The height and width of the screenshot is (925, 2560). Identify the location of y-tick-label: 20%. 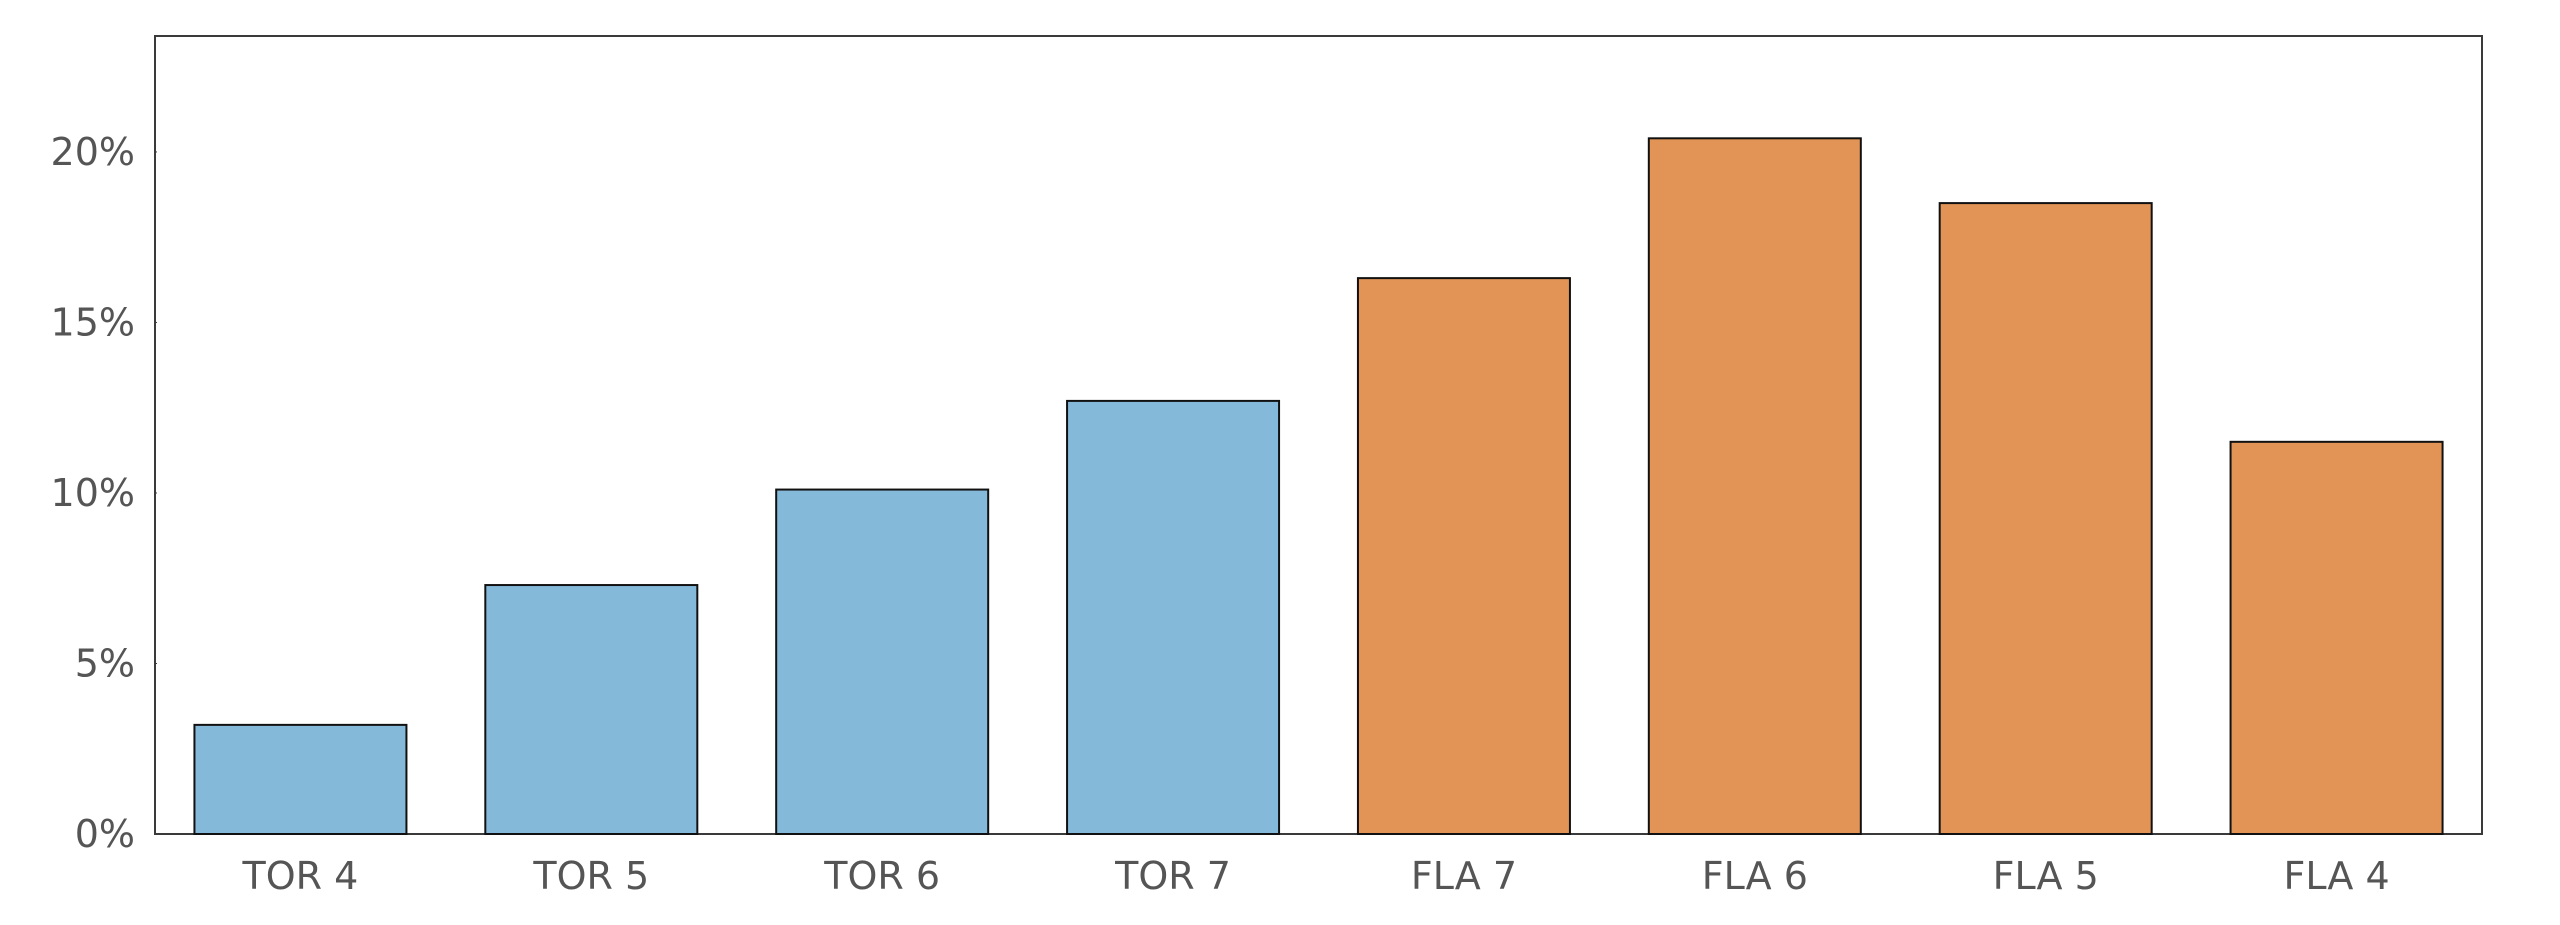
(93, 152).